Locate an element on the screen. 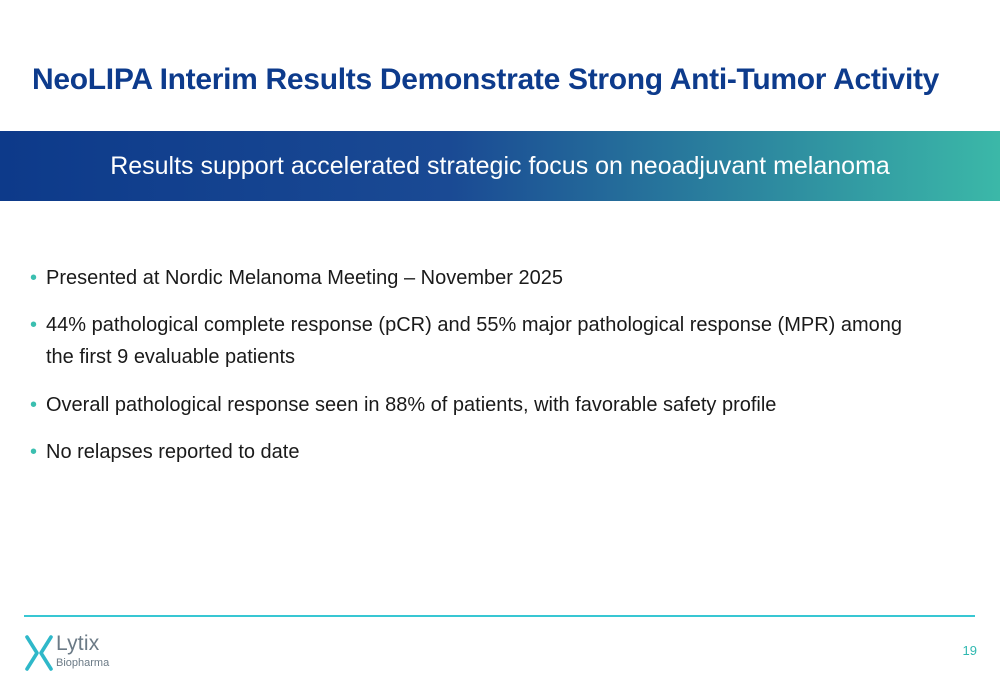 Image resolution: width=1000 pixels, height=685 pixels. company-logo: Lytix Biopharma is located at coordinates (79, 653).